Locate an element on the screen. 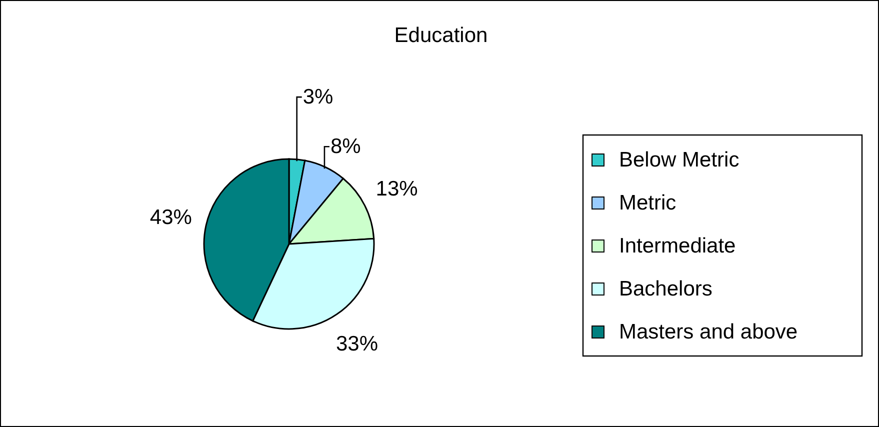 The image size is (879, 427). data-label: 13% is located at coordinates (397, 189).